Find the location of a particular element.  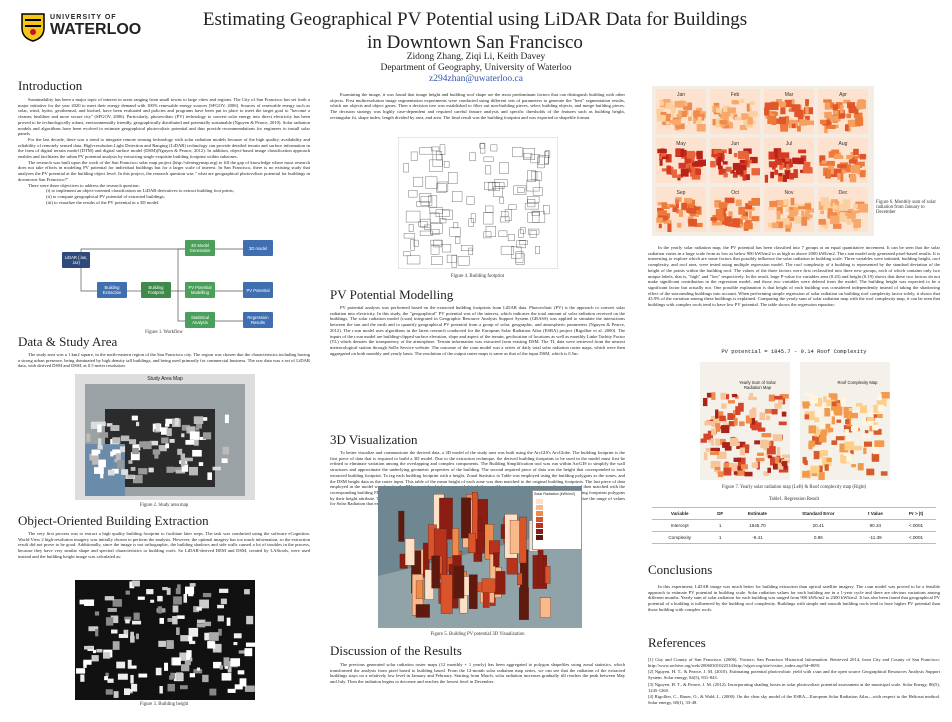

map-image is located at coordinates (165, 440).